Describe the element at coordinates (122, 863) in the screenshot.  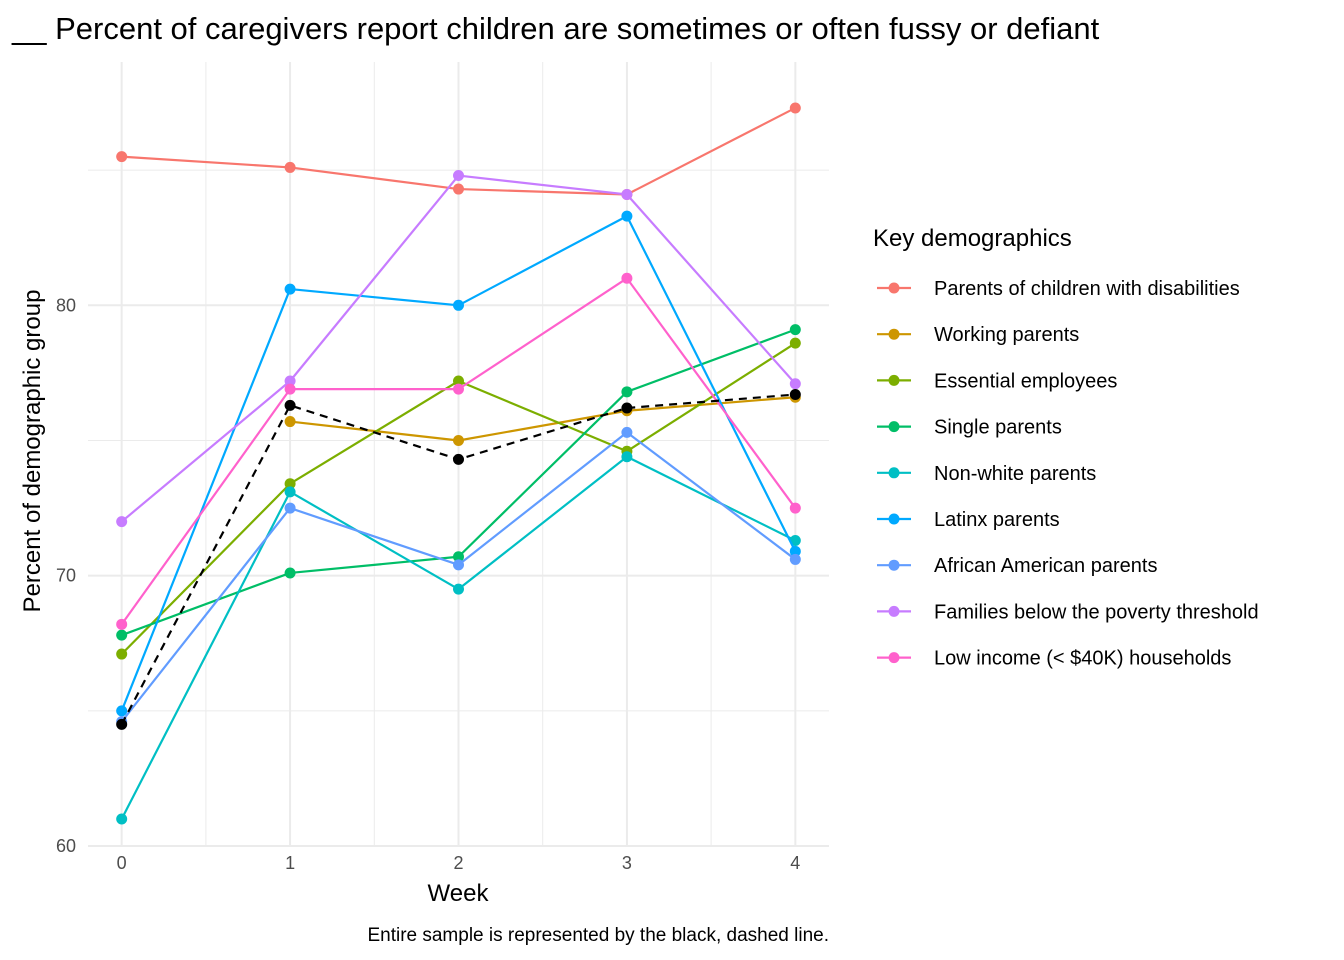
I see `x-tick-label: 0` at that location.